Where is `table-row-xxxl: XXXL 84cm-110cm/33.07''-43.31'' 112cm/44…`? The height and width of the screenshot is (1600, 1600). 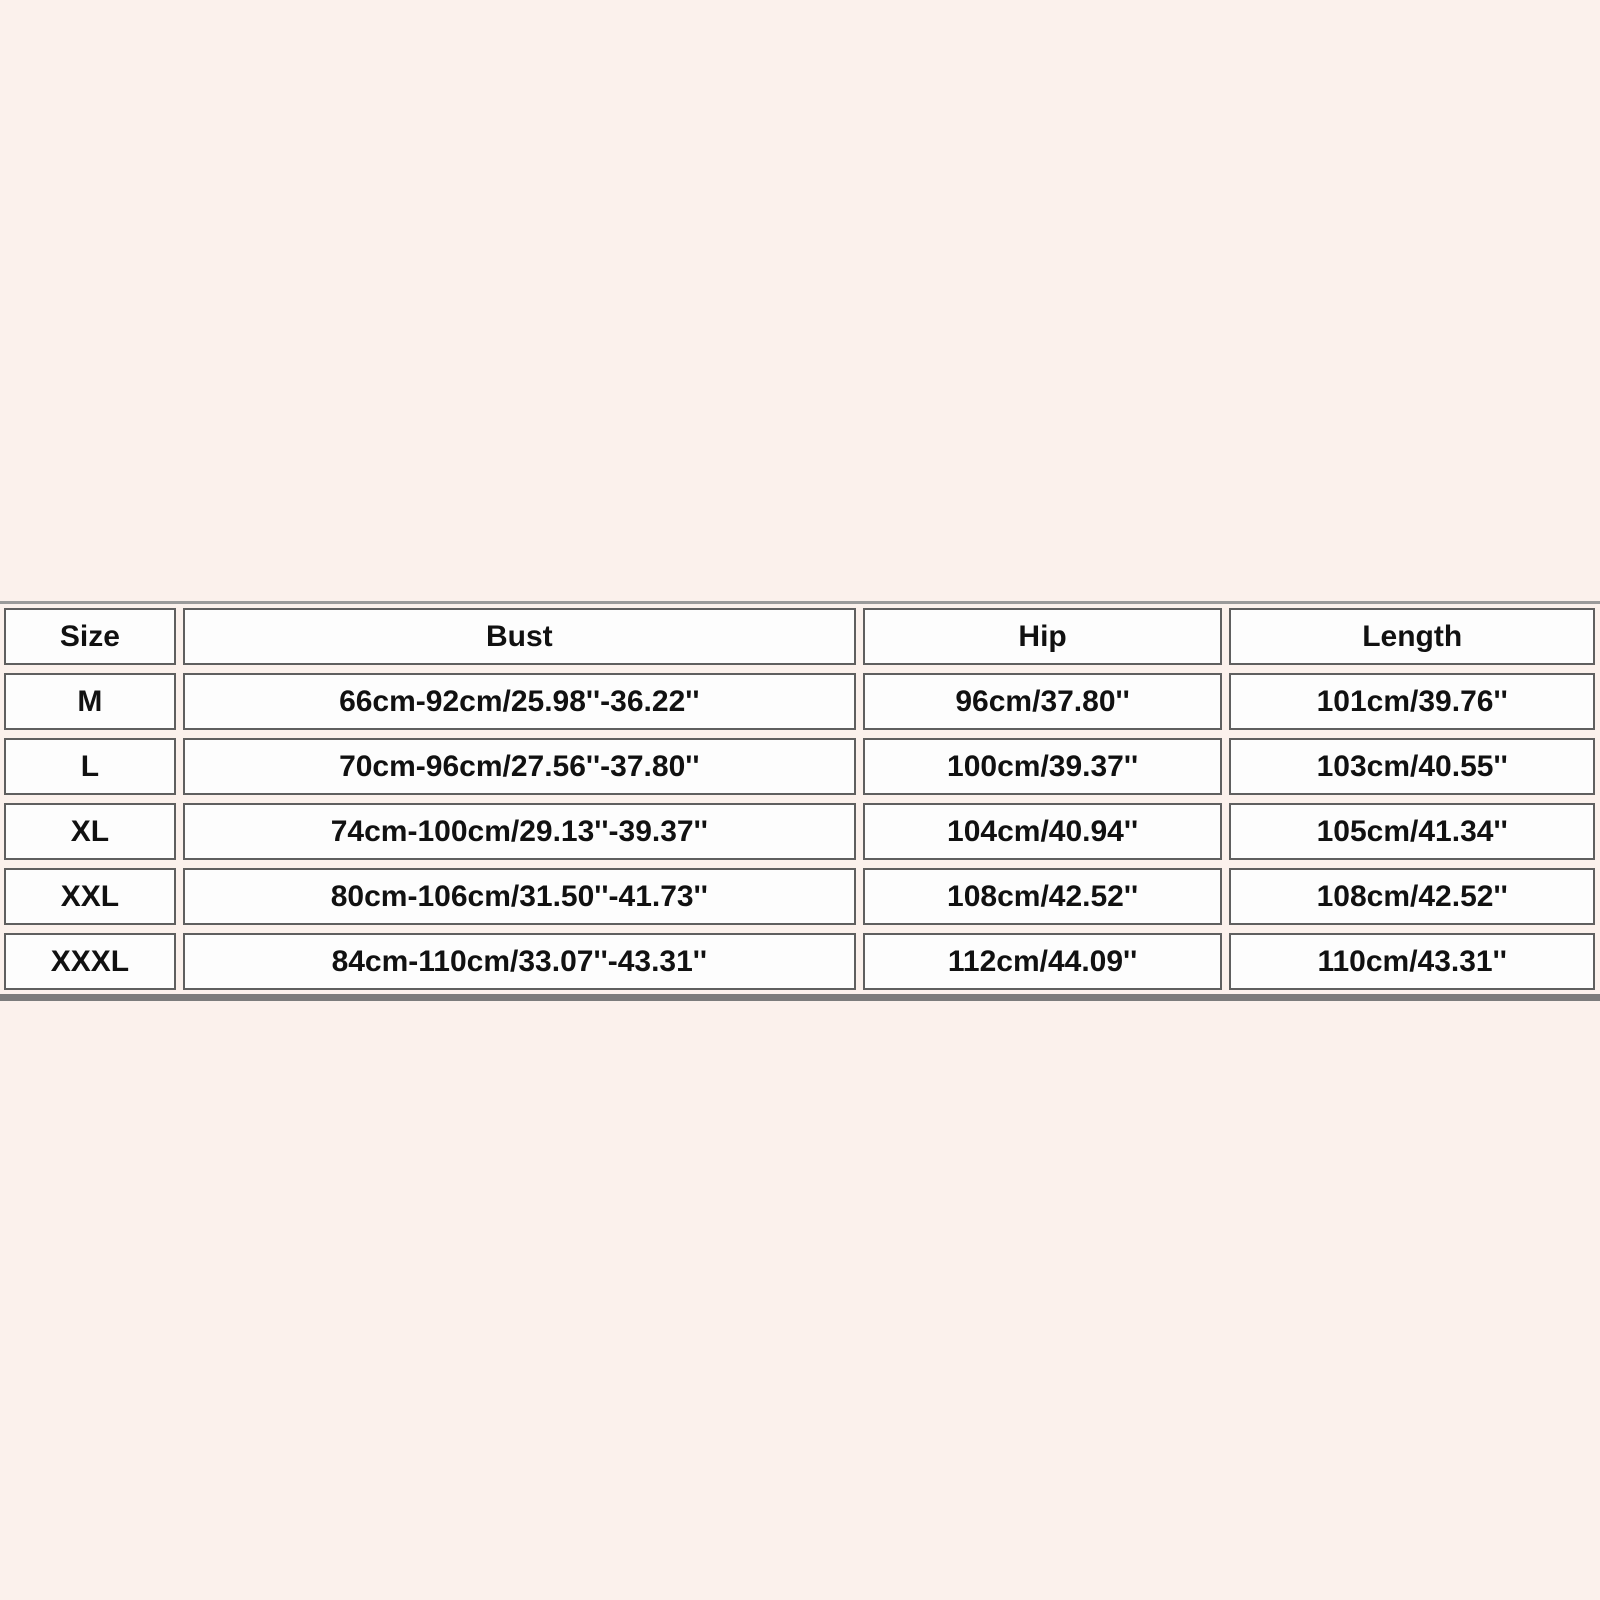 table-row-xxxl: XXXL 84cm-110cm/33.07''-43.31'' 112cm/44… is located at coordinates (799, 961).